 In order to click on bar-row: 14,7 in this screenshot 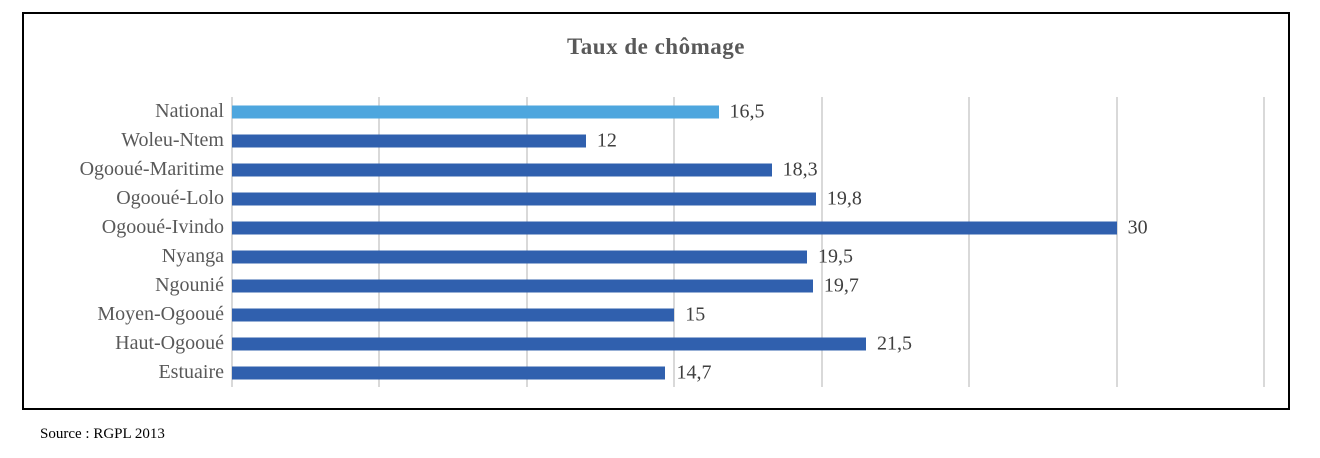, I will do `click(748, 372)`.